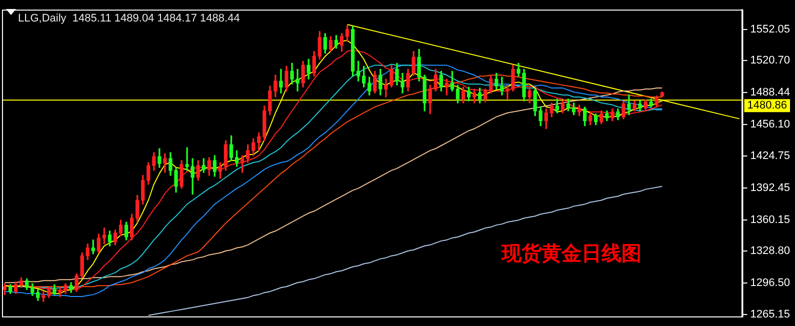  Describe the element at coordinates (770, 124) in the screenshot. I see `y-tick-label: 1456.10` at that location.